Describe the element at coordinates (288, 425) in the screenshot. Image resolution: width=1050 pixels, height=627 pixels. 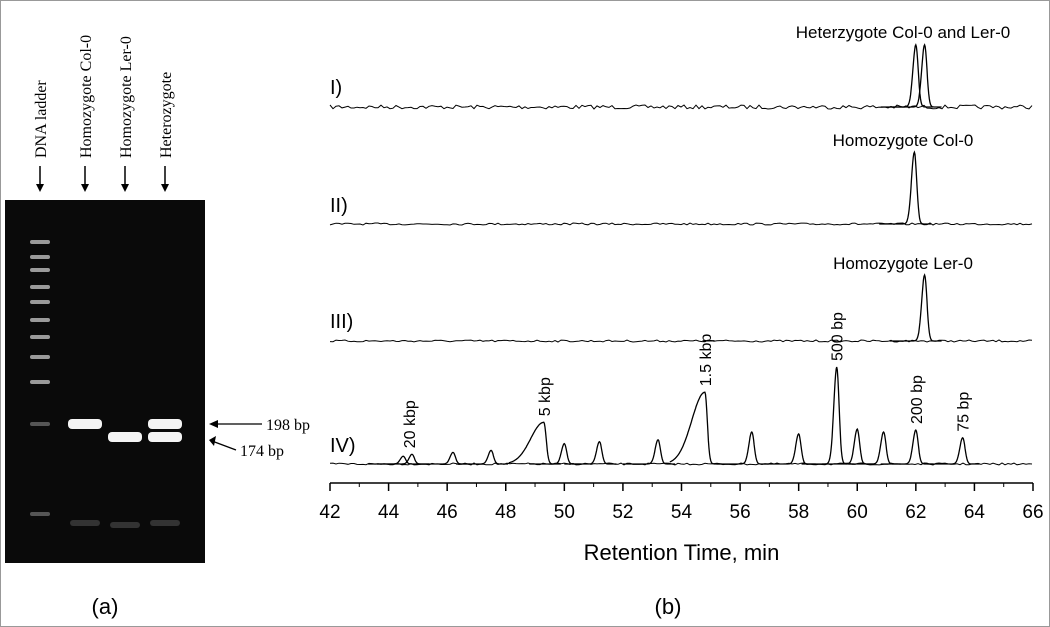
I see `band-label: 198 bp` at that location.